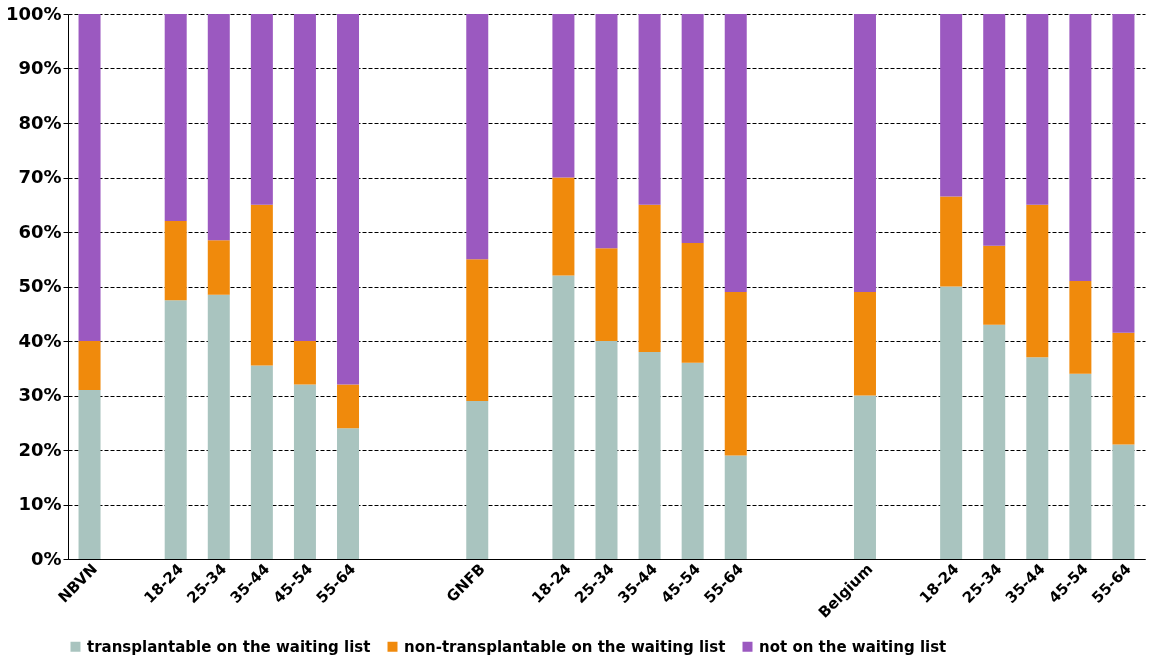  I want to click on y-tick-label: 70%, so click(40, 176).